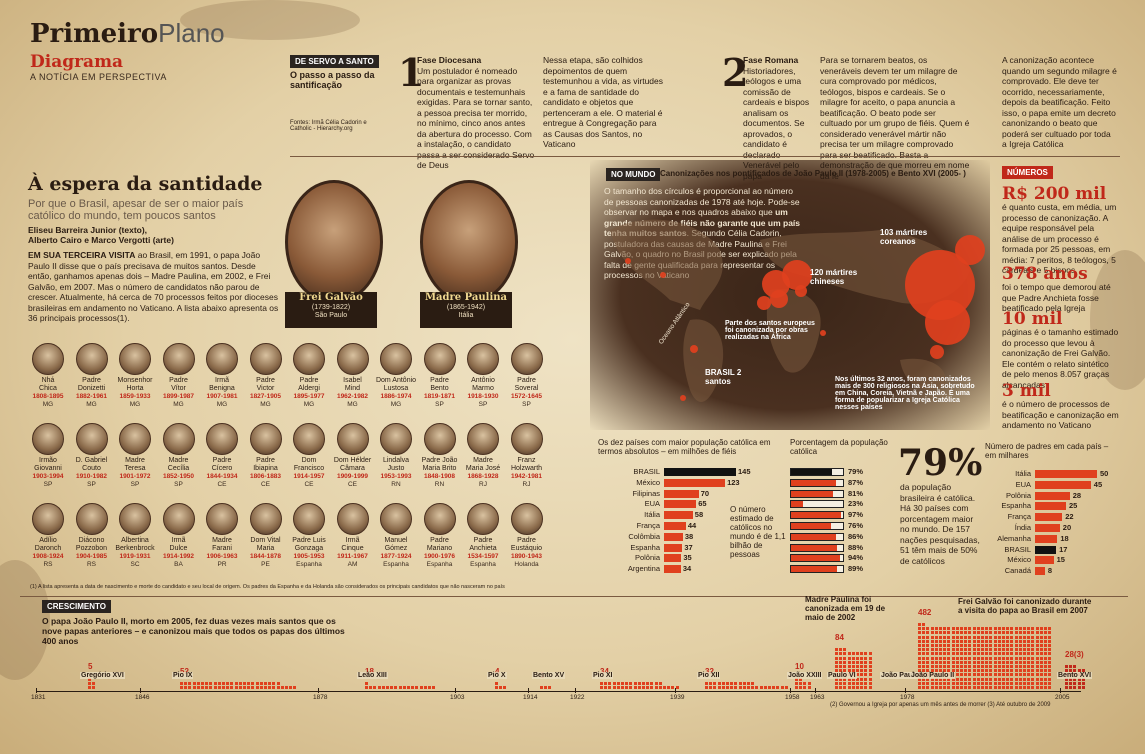 The image size is (1145, 754). Describe the element at coordinates (688, 547) in the screenshot. I see `bar-value: 37` at that location.